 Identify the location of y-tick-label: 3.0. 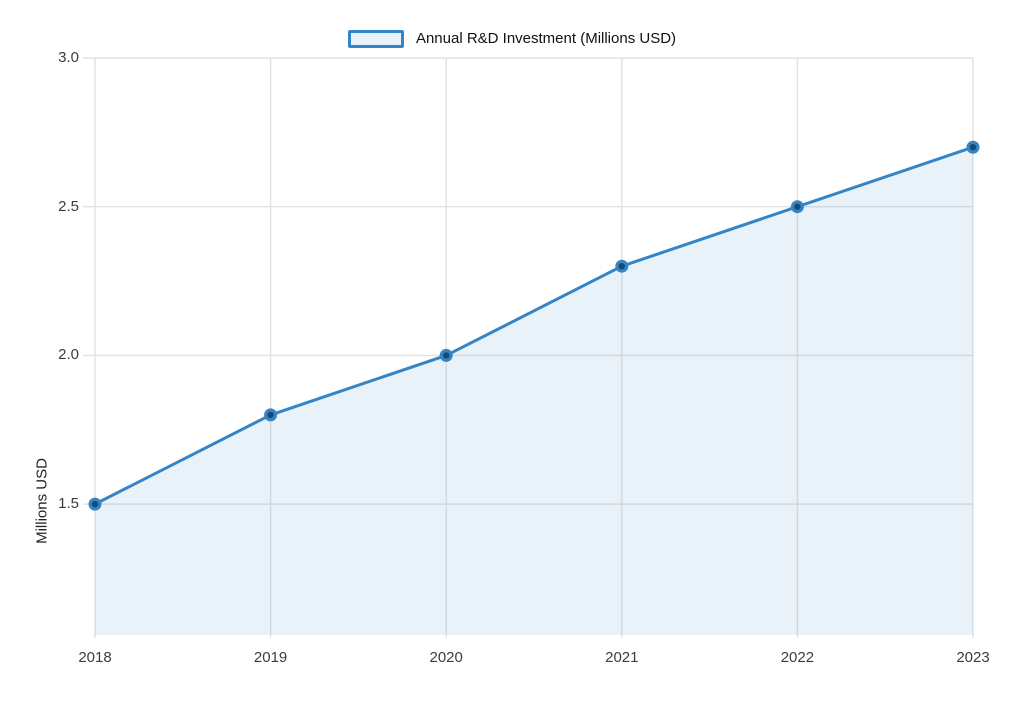
(68, 57).